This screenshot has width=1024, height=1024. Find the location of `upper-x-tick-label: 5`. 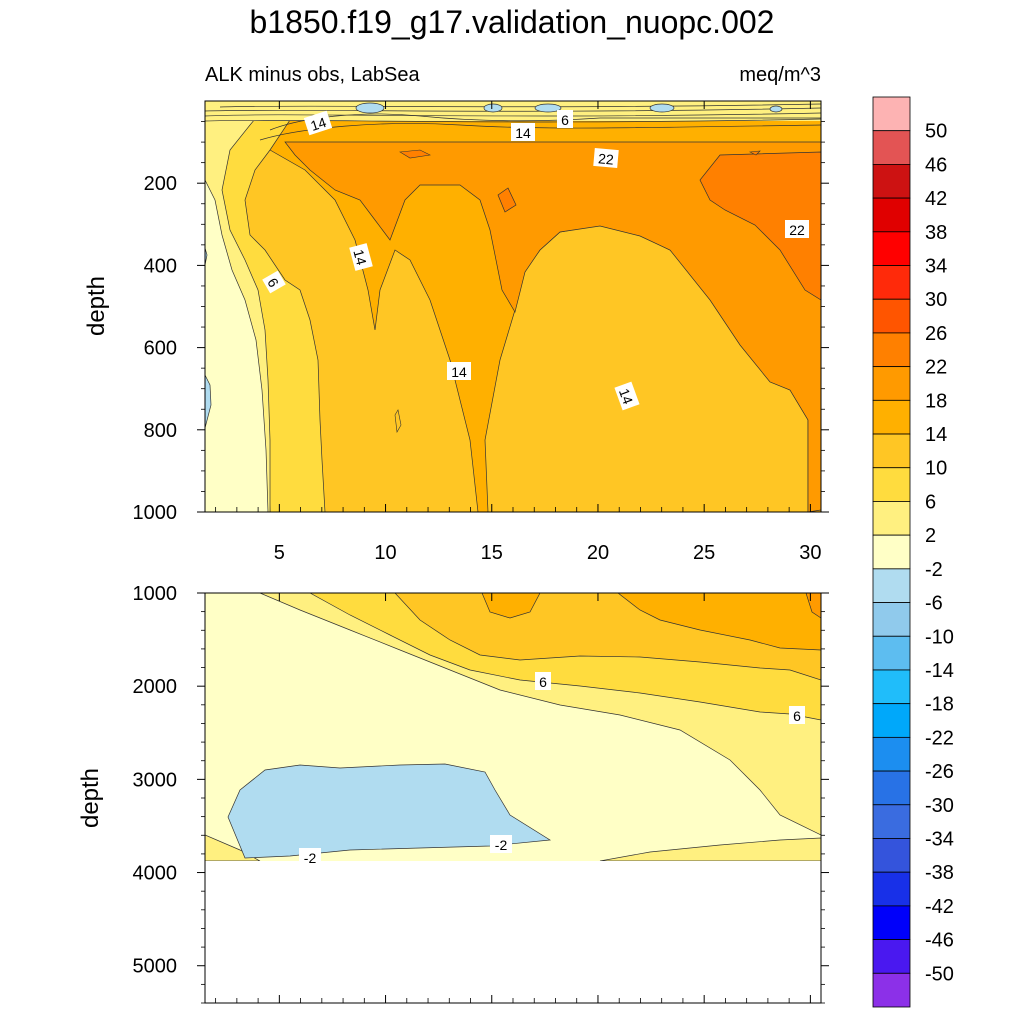

upper-x-tick-label: 5 is located at coordinates (279, 553).